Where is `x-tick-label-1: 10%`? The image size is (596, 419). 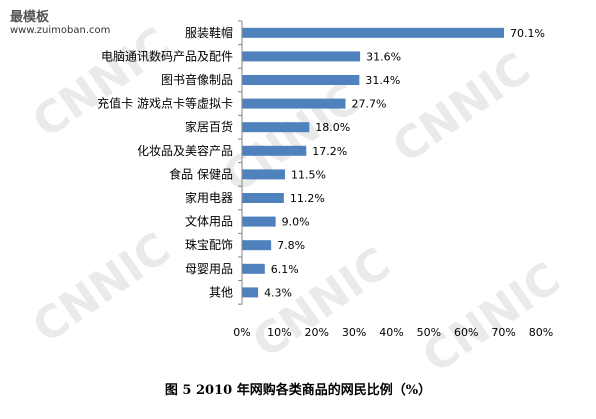
x-tick-label-1: 10% is located at coordinates (279, 332).